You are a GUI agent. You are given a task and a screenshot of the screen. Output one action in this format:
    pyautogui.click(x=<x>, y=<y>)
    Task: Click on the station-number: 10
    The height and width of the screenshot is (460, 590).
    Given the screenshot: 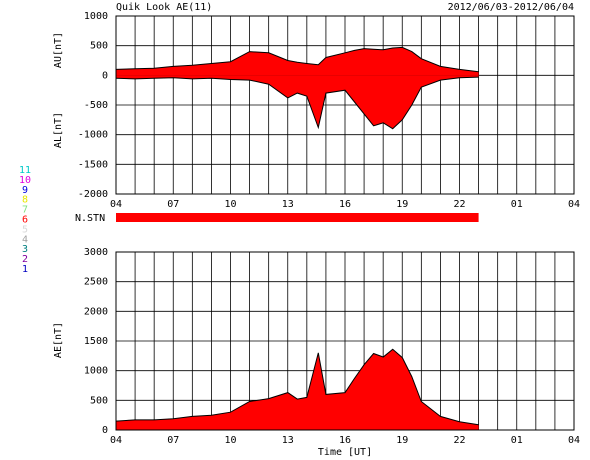 What is the action you would take?
    pyautogui.click(x=25, y=180)
    